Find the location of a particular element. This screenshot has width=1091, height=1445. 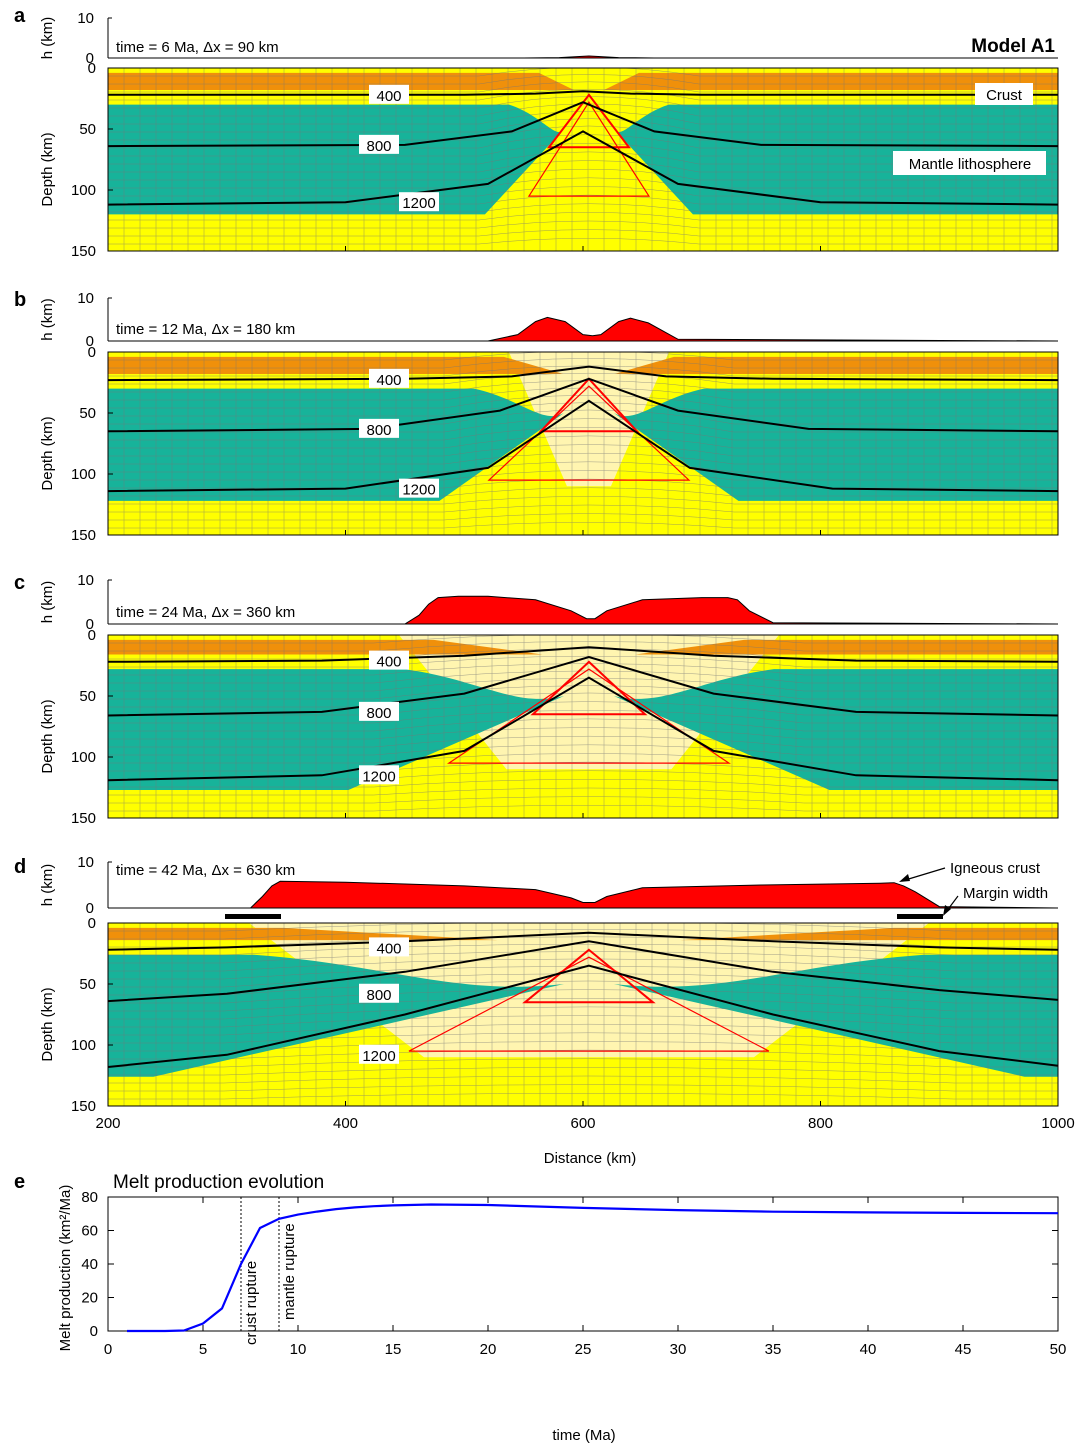

melt-ylabel: Melt production (km²/Ma) is located at coordinates (65, 1268).